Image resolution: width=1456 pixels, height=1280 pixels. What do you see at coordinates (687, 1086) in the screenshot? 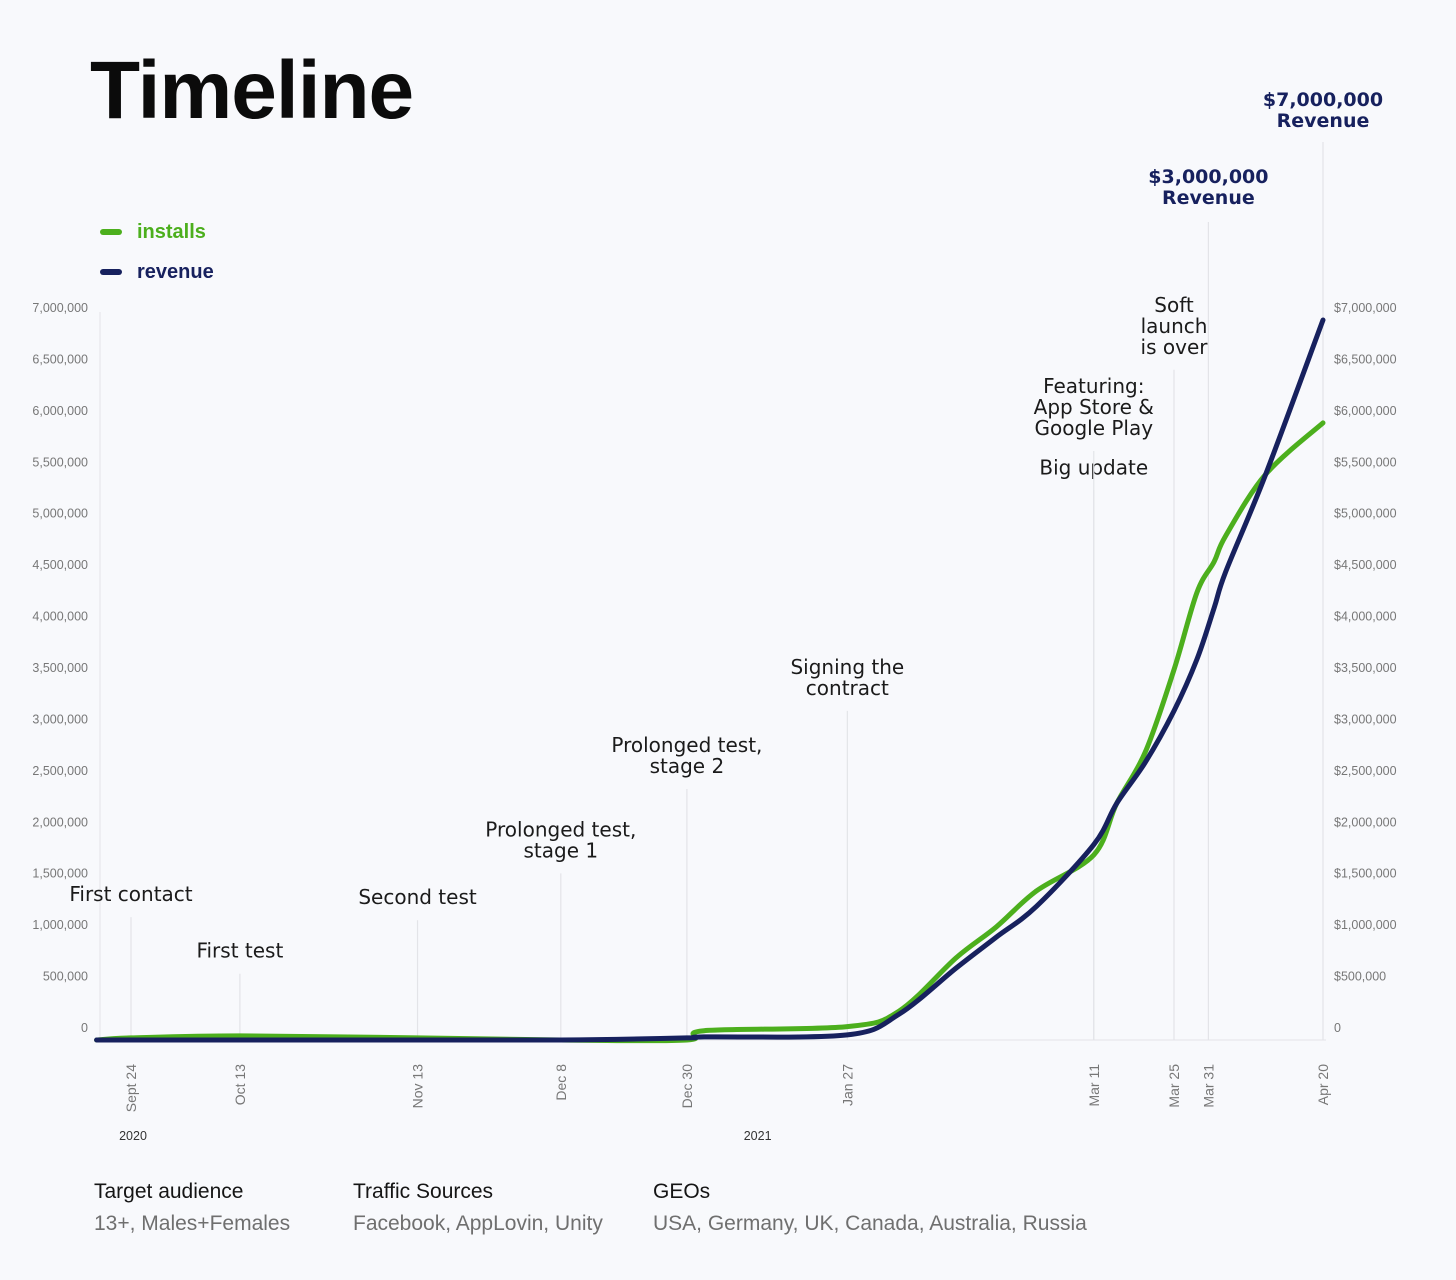
I see `x-tick-label: Dec 30` at bounding box center [687, 1086].